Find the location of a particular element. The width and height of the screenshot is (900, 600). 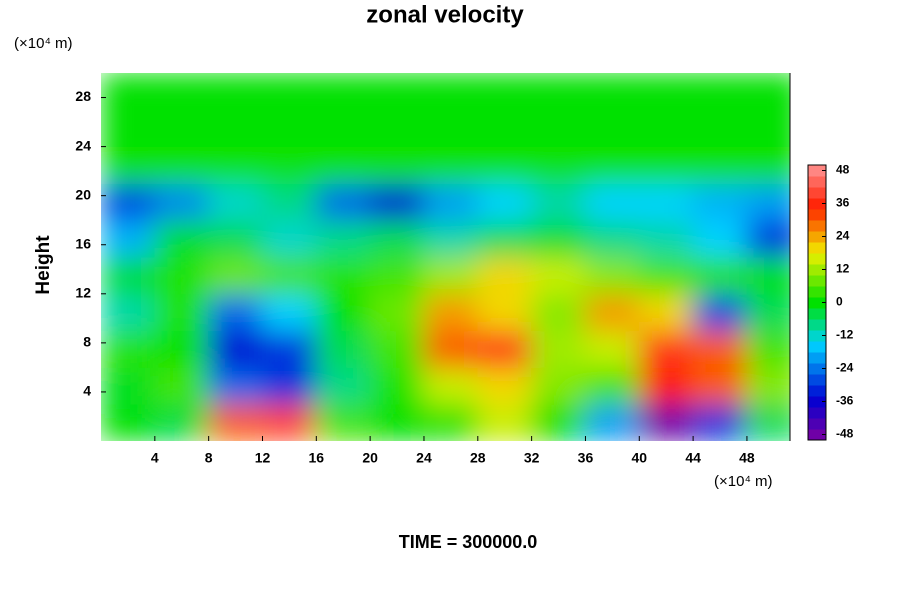

y-unit: (×10⁴ m) is located at coordinates (43, 43).